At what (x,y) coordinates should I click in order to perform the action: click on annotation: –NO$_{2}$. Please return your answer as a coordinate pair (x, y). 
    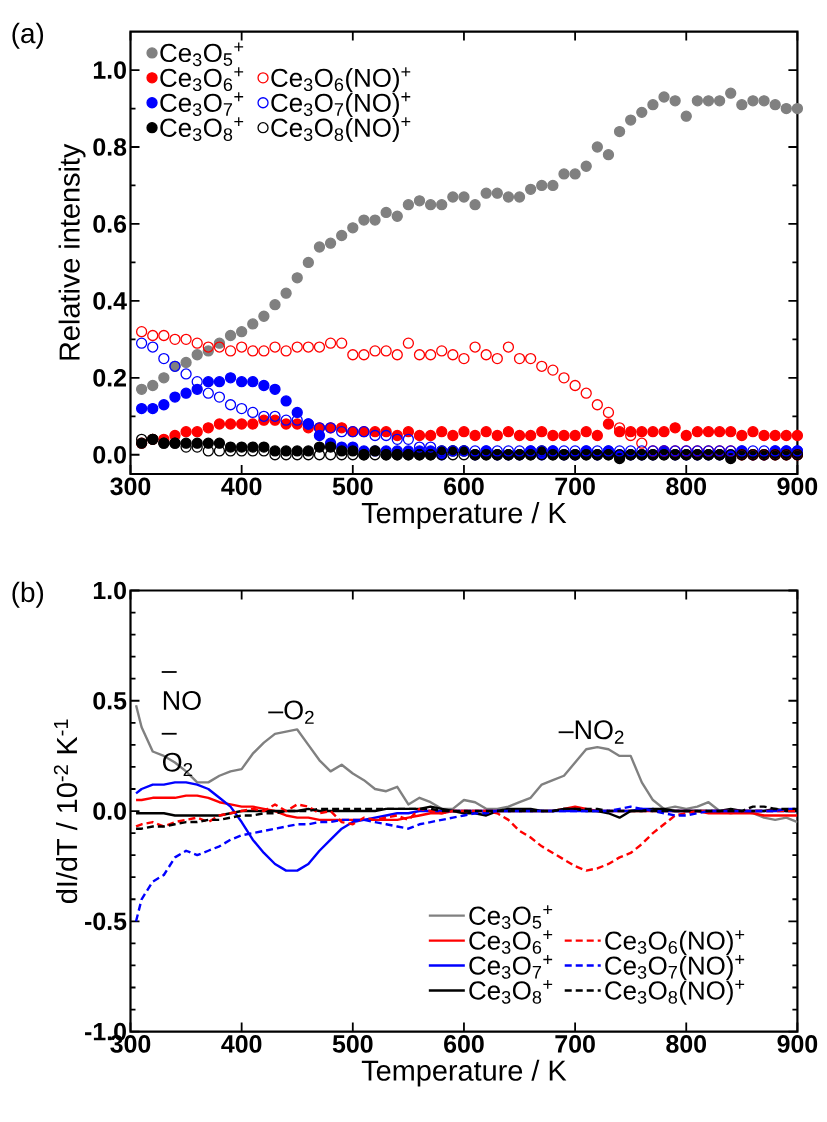
    Looking at the image, I should click on (591, 732).